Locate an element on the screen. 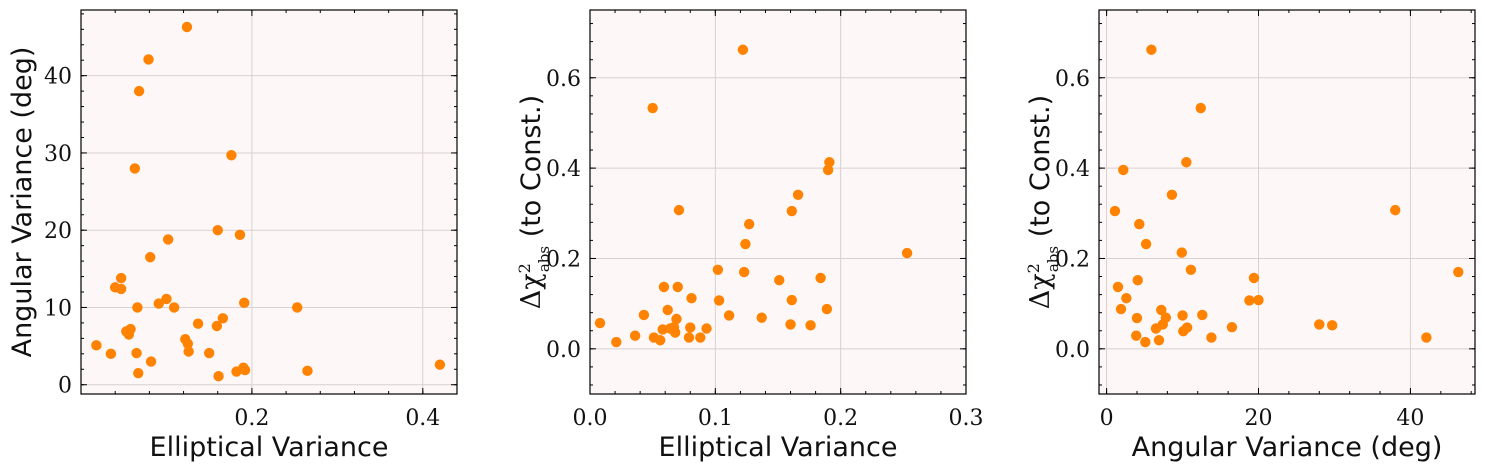 Image resolution: width=1485 pixels, height=474 pixels. y-axis-label-suffix: (to Const.) is located at coordinates (531, 170).